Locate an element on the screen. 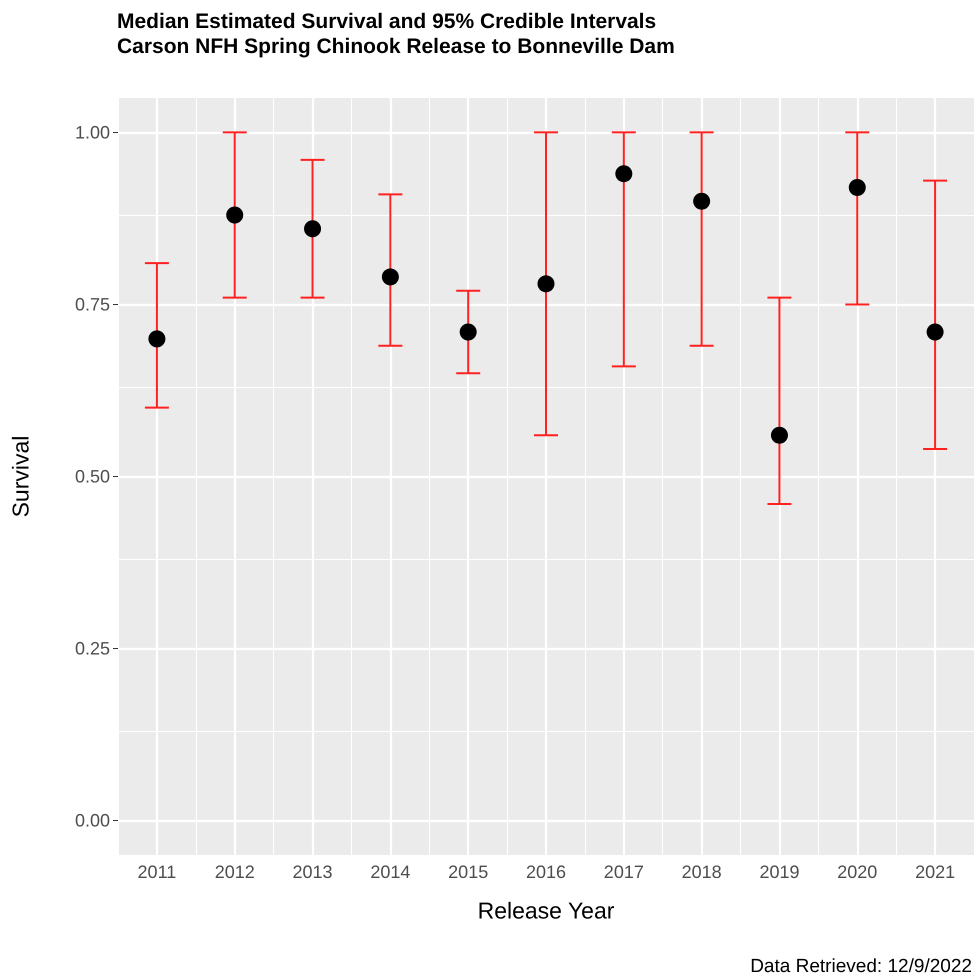 Image resolution: width=976 pixels, height=980 pixels. chart-title: Median Estimated Survival and 95% Credible Intervals Carson NFH Spring Chinook Release to Bonneville Dam is located at coordinates (396, 34).